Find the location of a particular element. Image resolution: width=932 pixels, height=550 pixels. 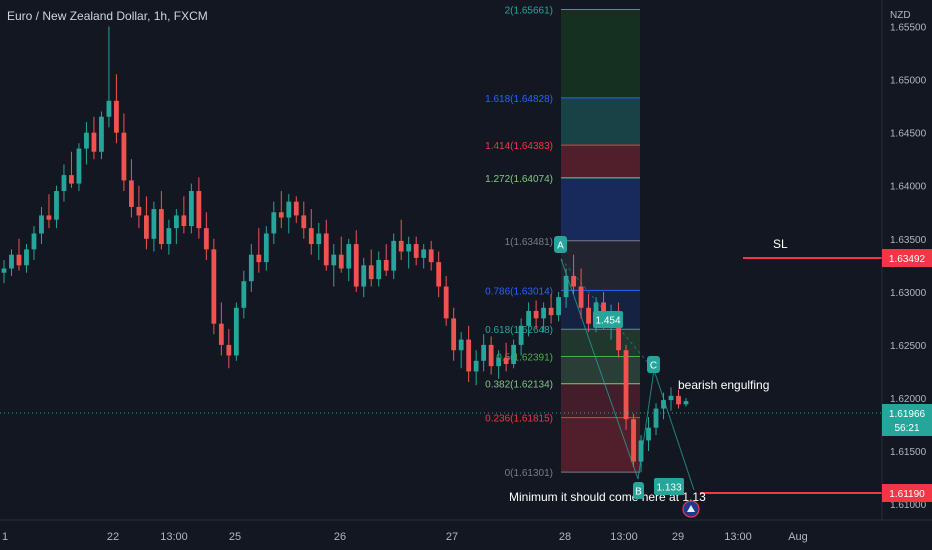

time-tick-label: Aug is located at coordinates (798, 537).